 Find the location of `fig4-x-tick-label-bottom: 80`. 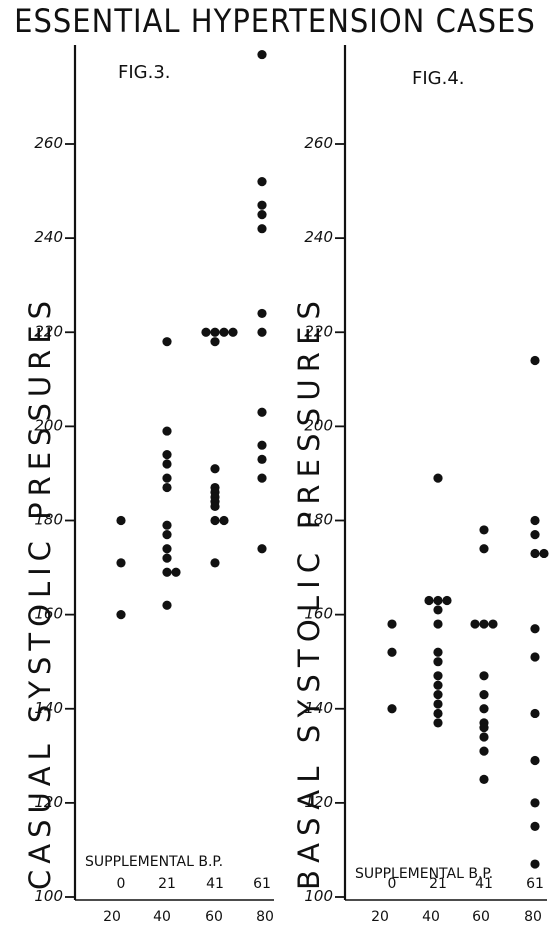

fig4-x-tick-label-bottom: 80 is located at coordinates (533, 917).